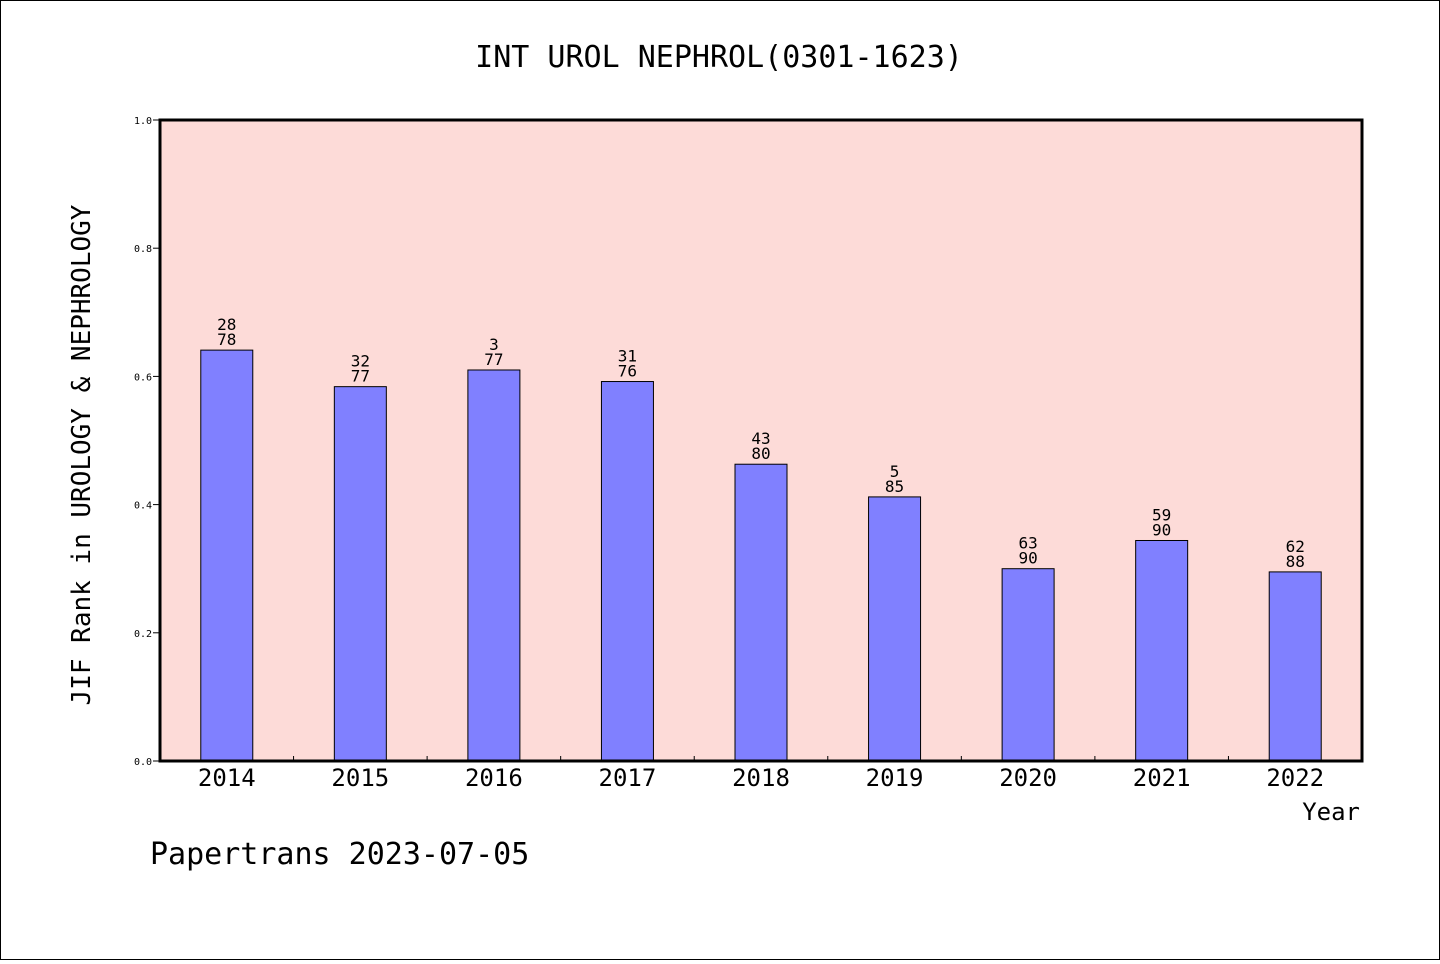 The width and height of the screenshot is (1440, 964). I want to click on bar-rank-label: 3, so click(494, 344).